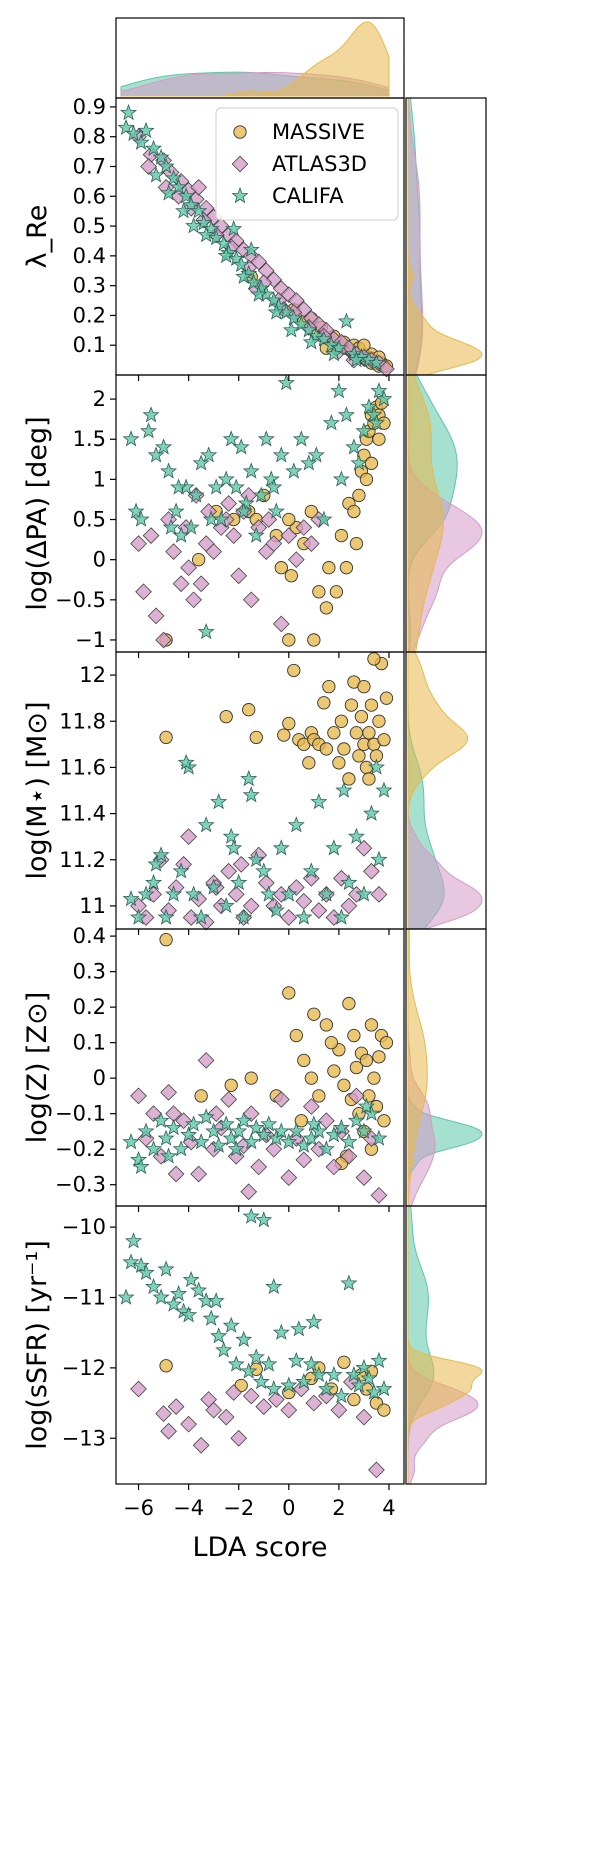  I want to click on y-tick-label: 0.4, so click(89, 256).